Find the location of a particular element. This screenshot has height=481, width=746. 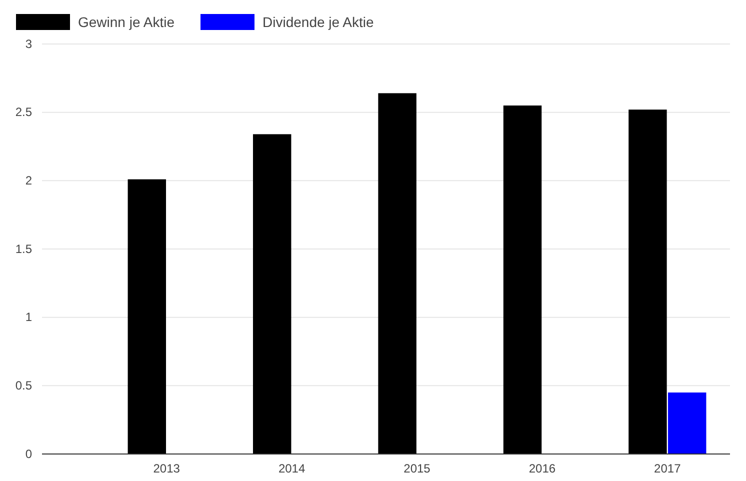

x-tick-label: 2017 is located at coordinates (668, 469).